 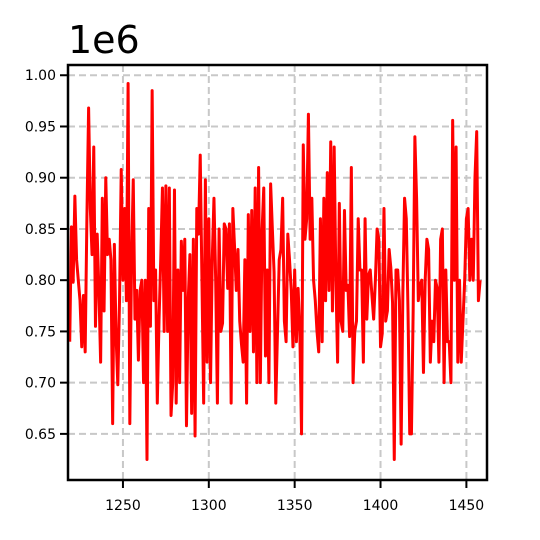 I want to click on y-tick-label: 1.00, so click(x=40, y=76).